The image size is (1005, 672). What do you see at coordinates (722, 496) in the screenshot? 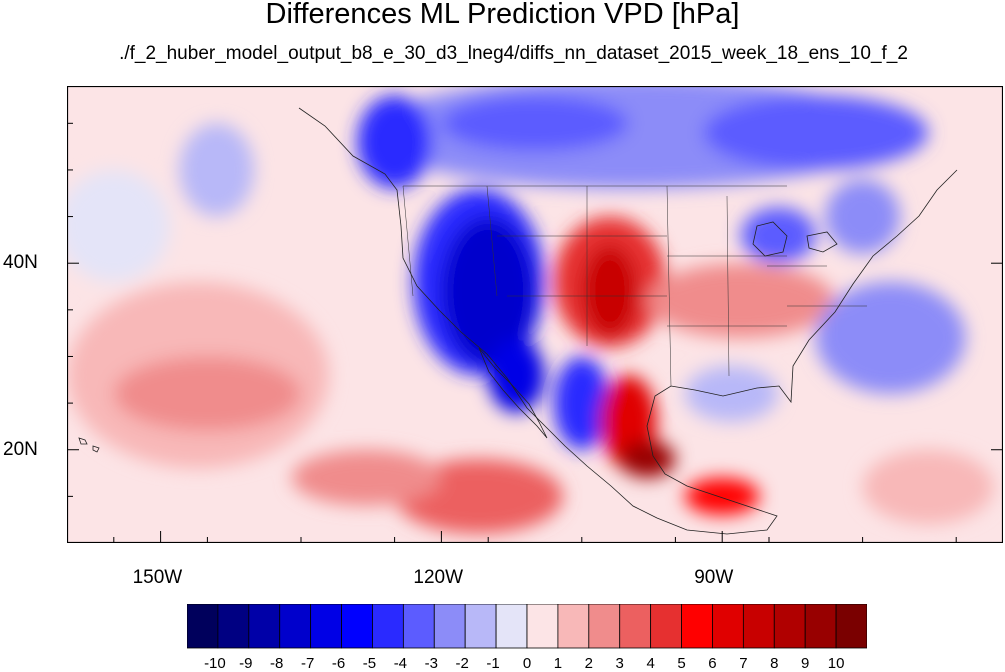
I see `field-central-america-positive` at bounding box center [722, 496].